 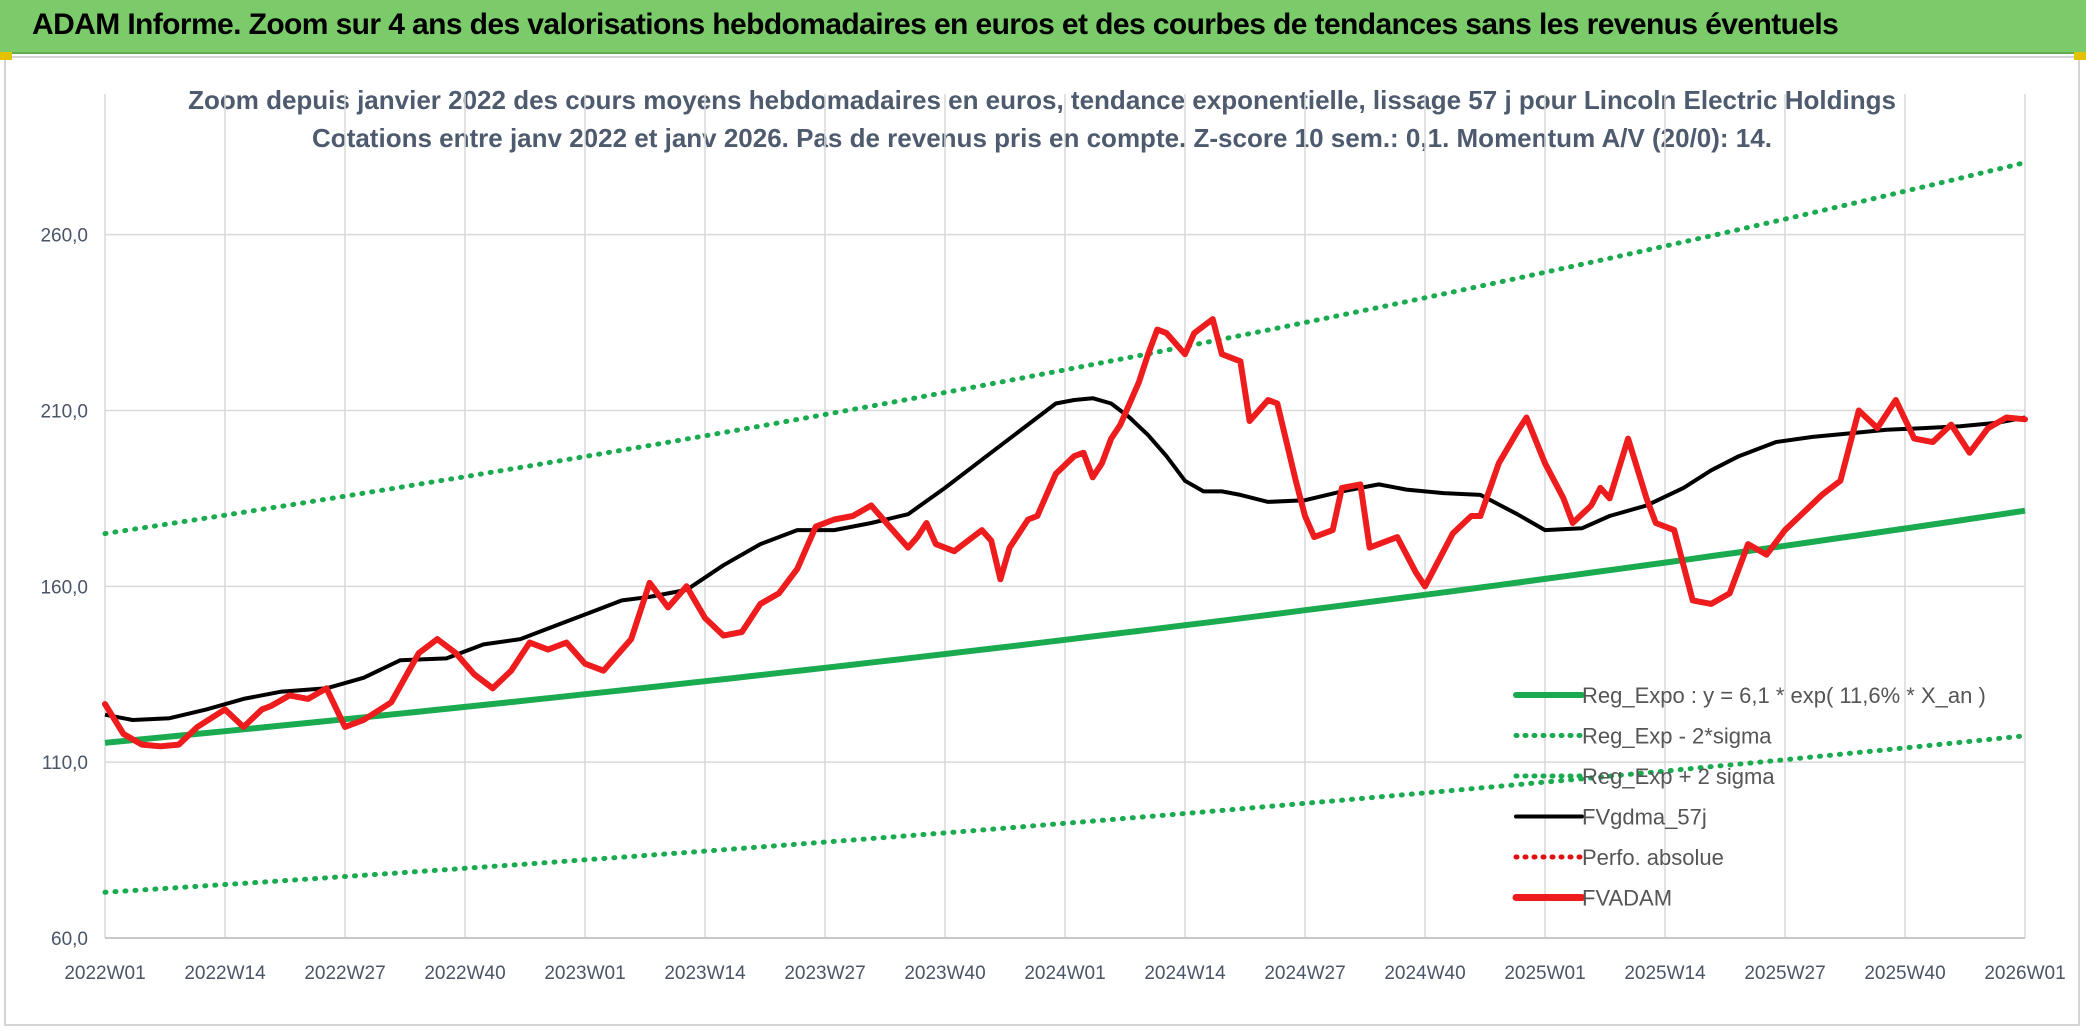 I want to click on x-tick-label: 2023W14, so click(x=705, y=973).